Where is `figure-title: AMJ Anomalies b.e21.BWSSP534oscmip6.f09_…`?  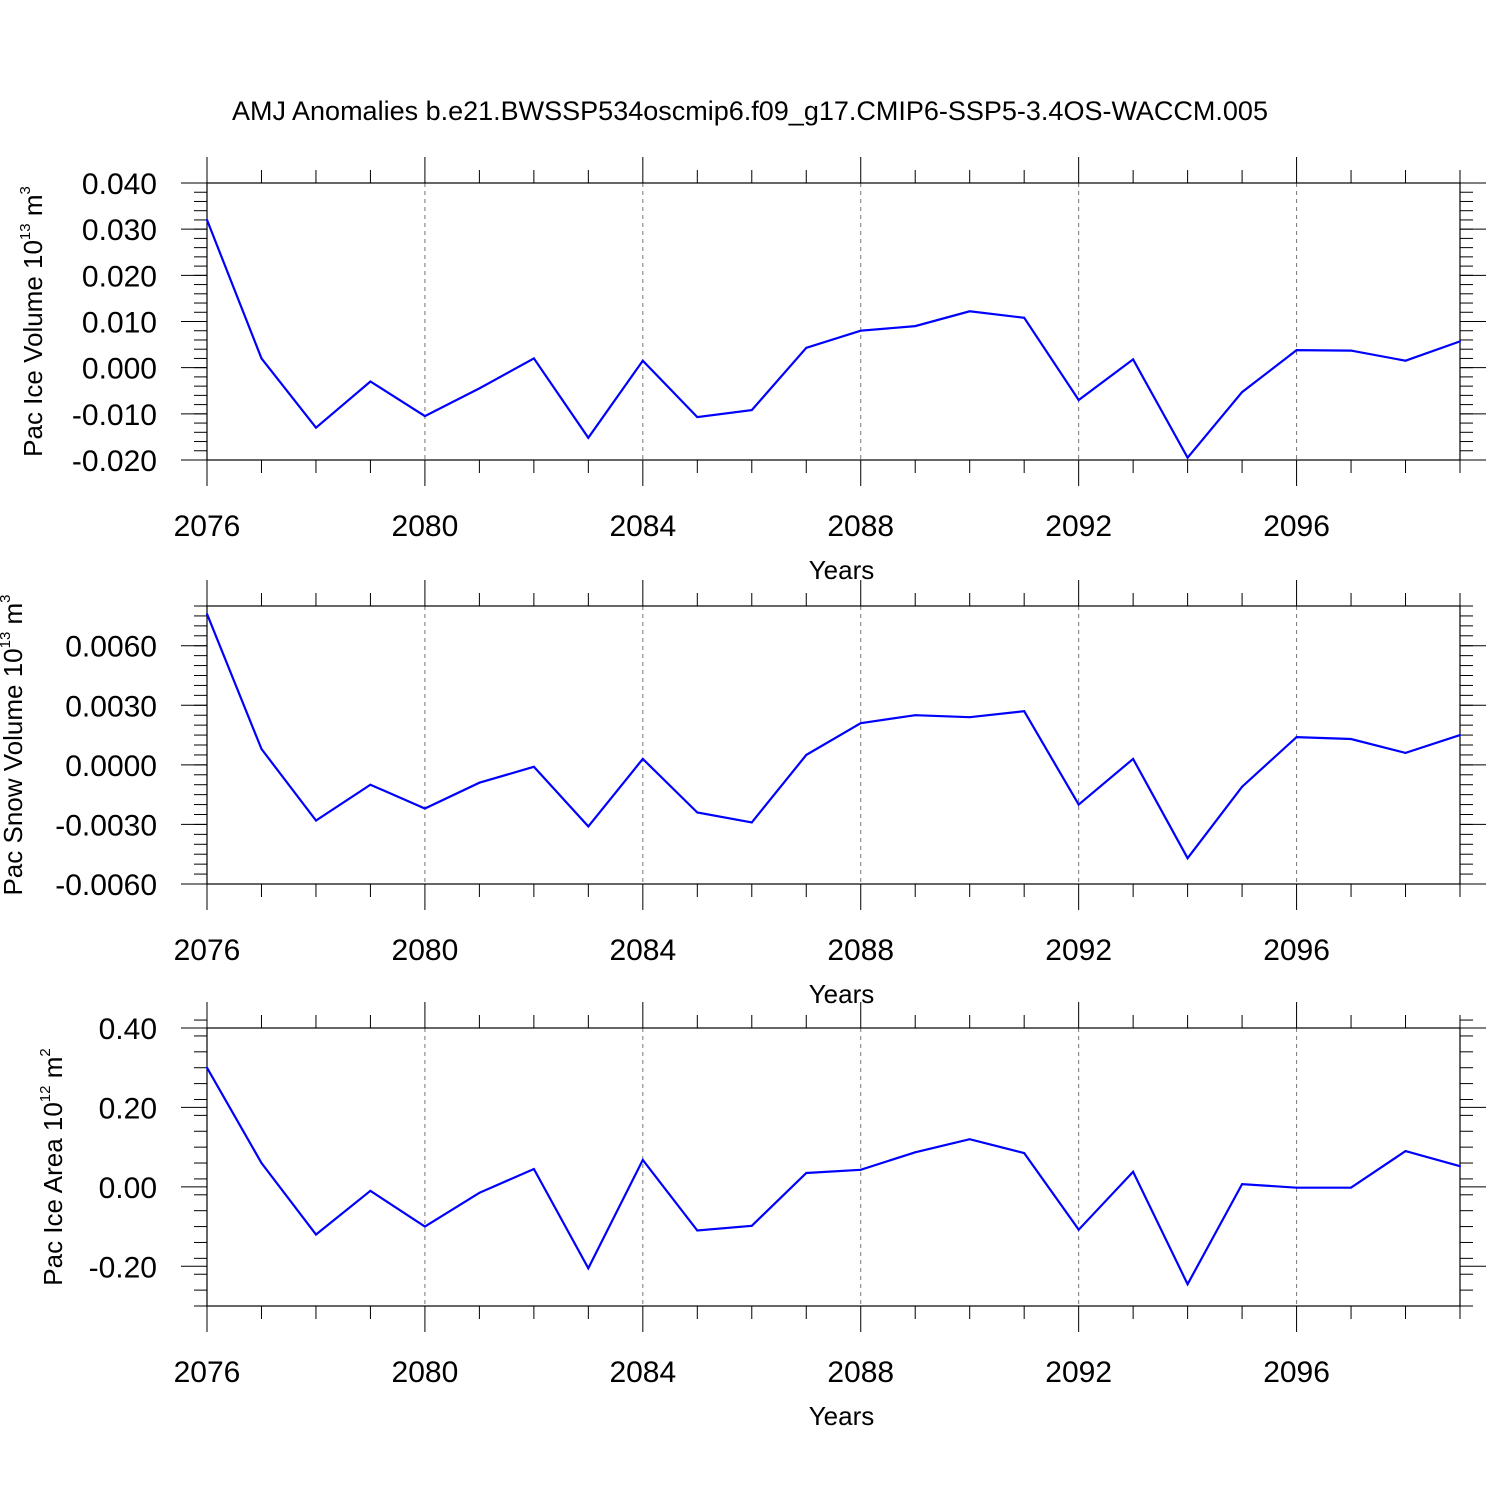 figure-title: AMJ Anomalies b.e21.BWSSP534oscmip6.f09_… is located at coordinates (750, 111).